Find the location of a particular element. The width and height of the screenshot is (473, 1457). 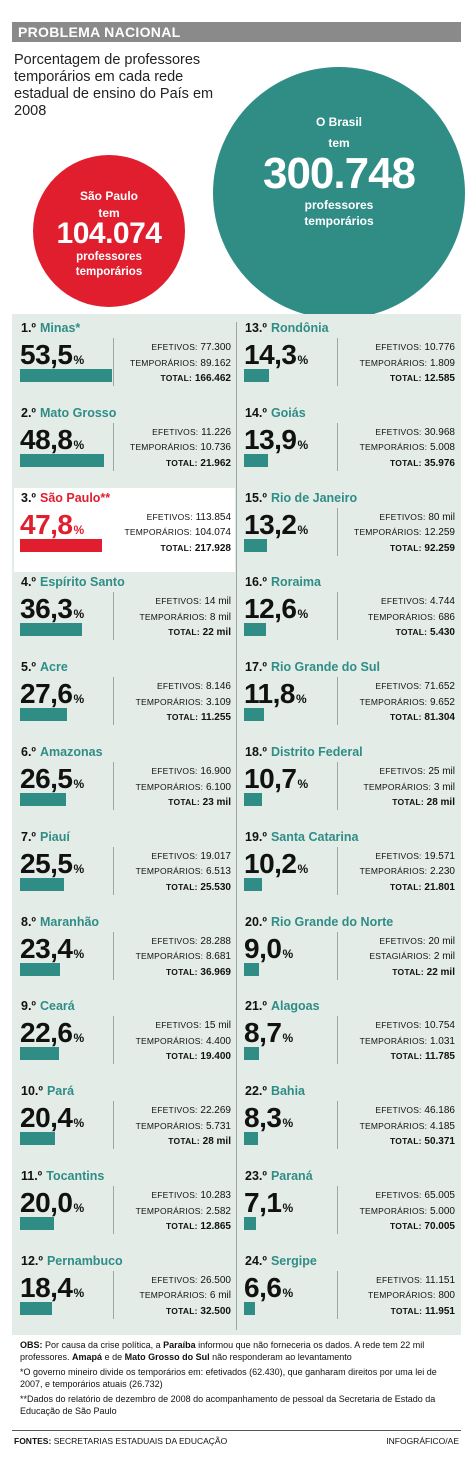

rank-label: 4.º Espírito Santo is located at coordinates (73, 582).